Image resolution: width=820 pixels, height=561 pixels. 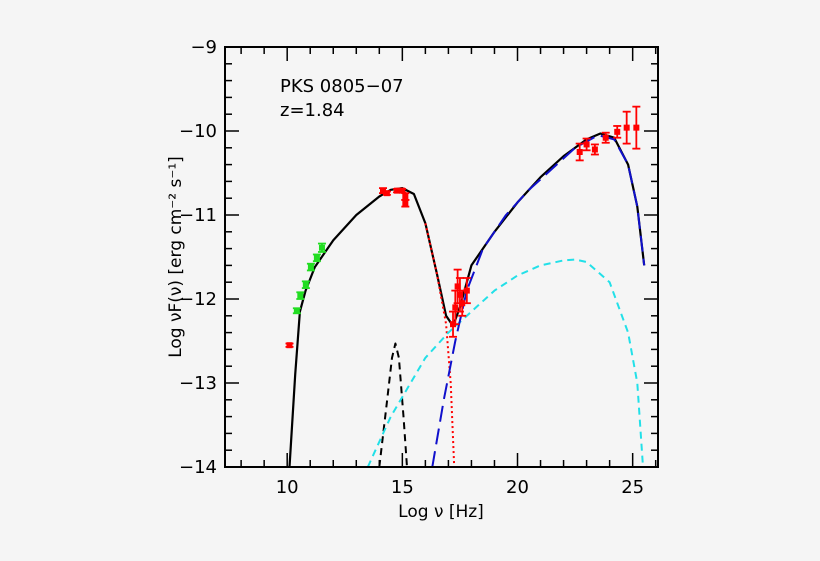 What do you see at coordinates (402, 487) in the screenshot?
I see `x-tick-label: 15` at bounding box center [402, 487].